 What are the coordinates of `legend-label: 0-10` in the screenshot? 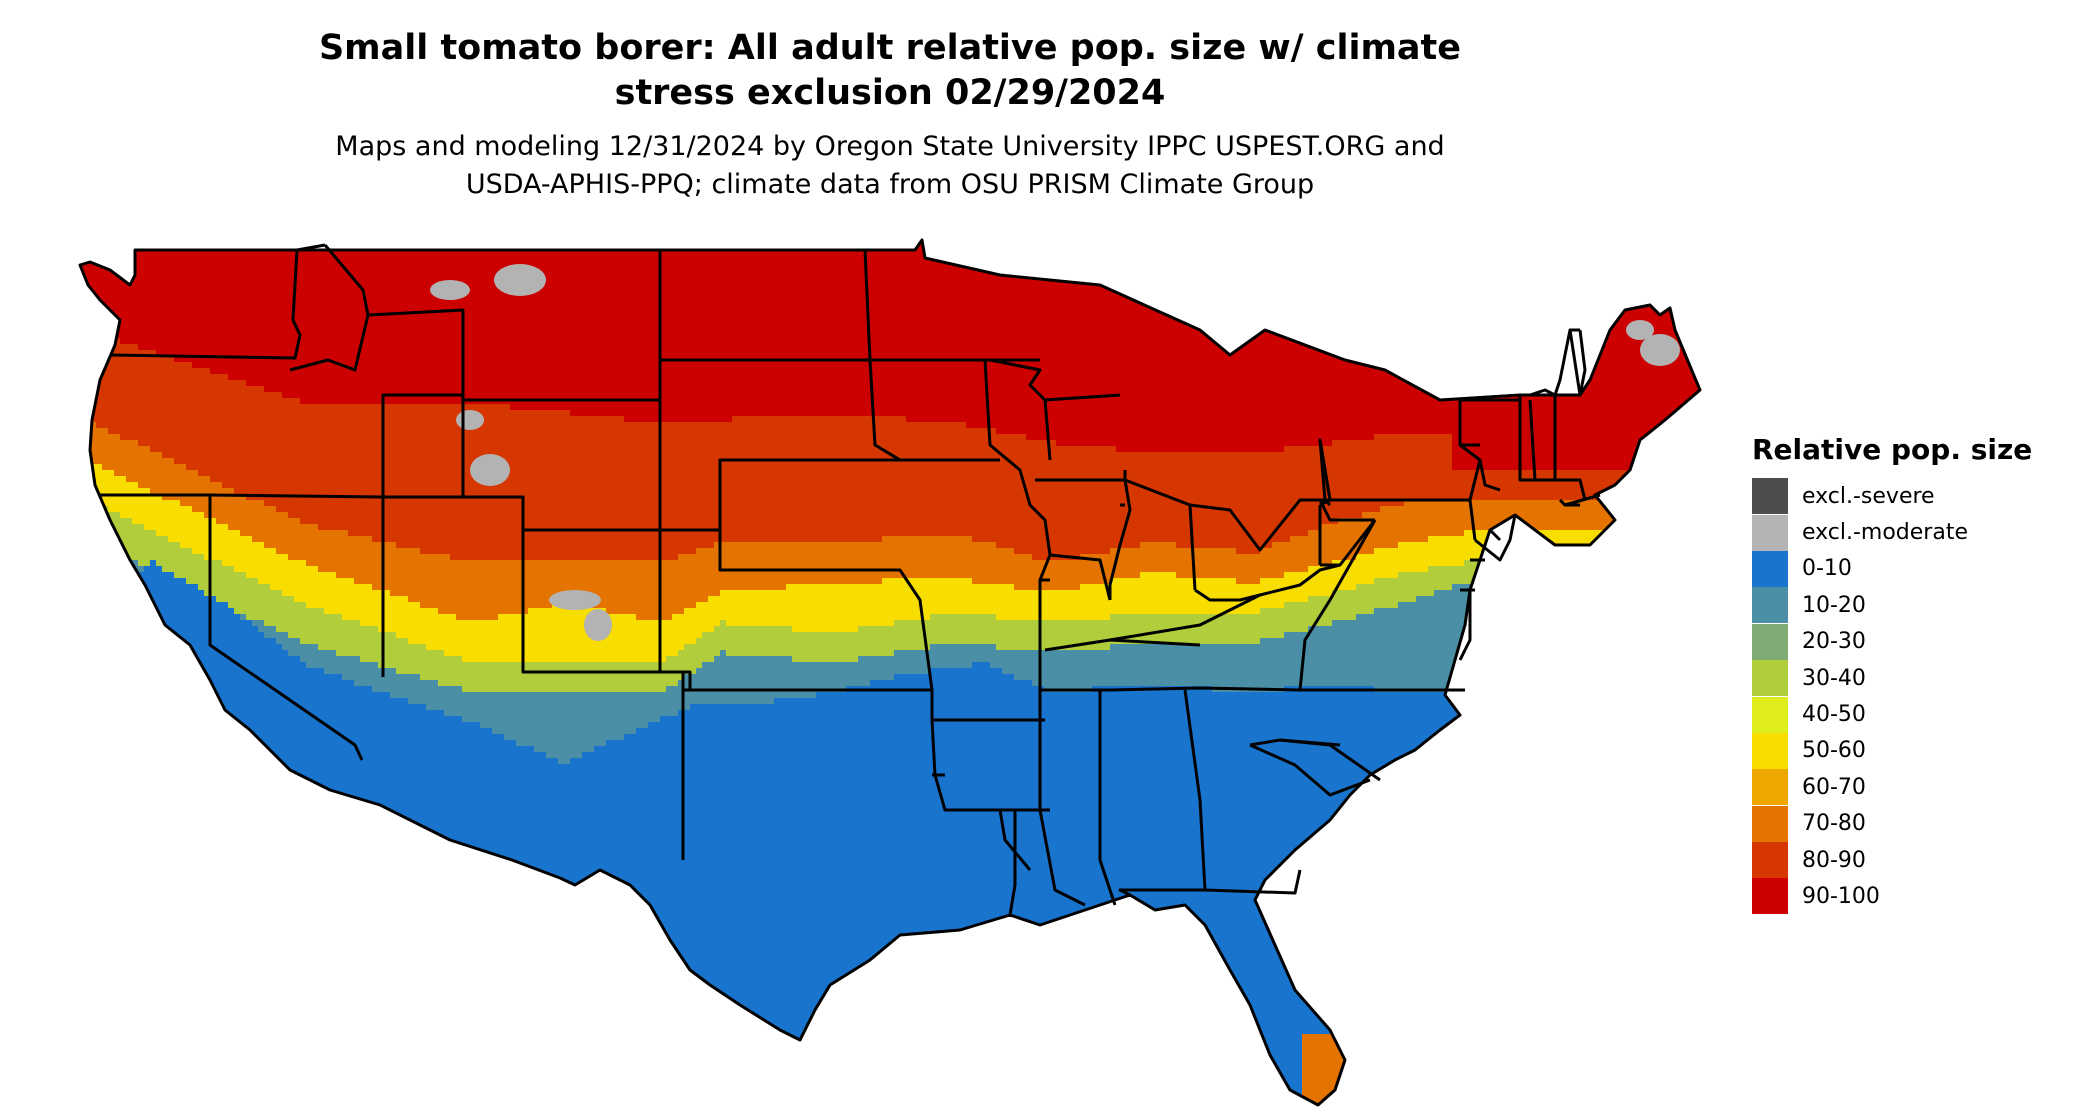 It's located at (1827, 568).